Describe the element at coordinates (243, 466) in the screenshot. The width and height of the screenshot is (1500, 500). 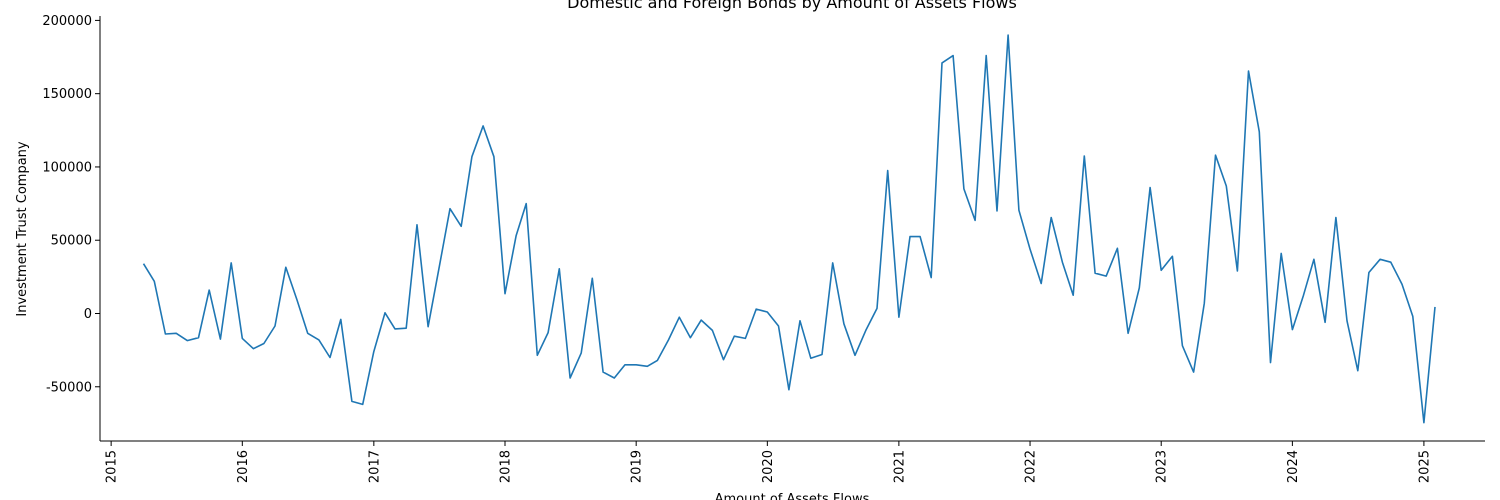
I see `x-tick-label: 2016` at that location.